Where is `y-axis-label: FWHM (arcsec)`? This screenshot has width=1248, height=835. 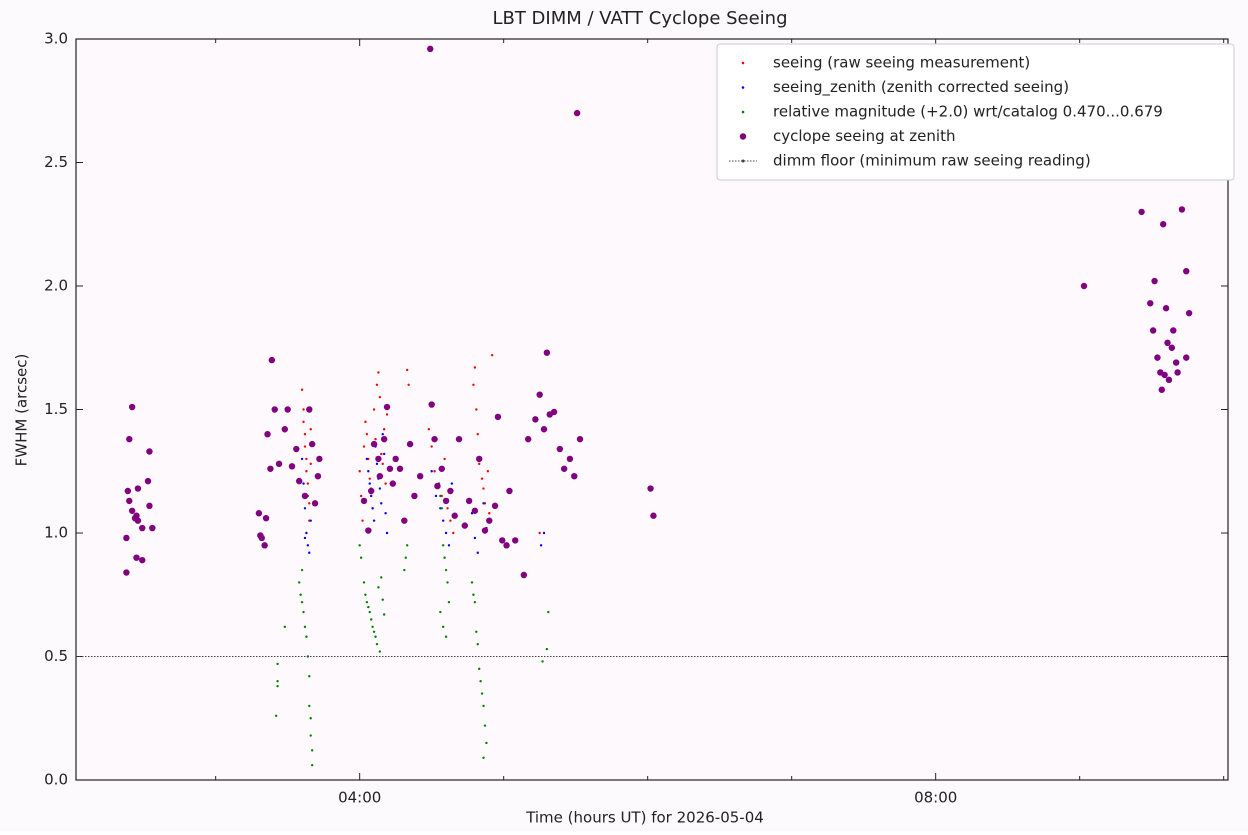
y-axis-label: FWHM (arcsec) is located at coordinates (22, 410).